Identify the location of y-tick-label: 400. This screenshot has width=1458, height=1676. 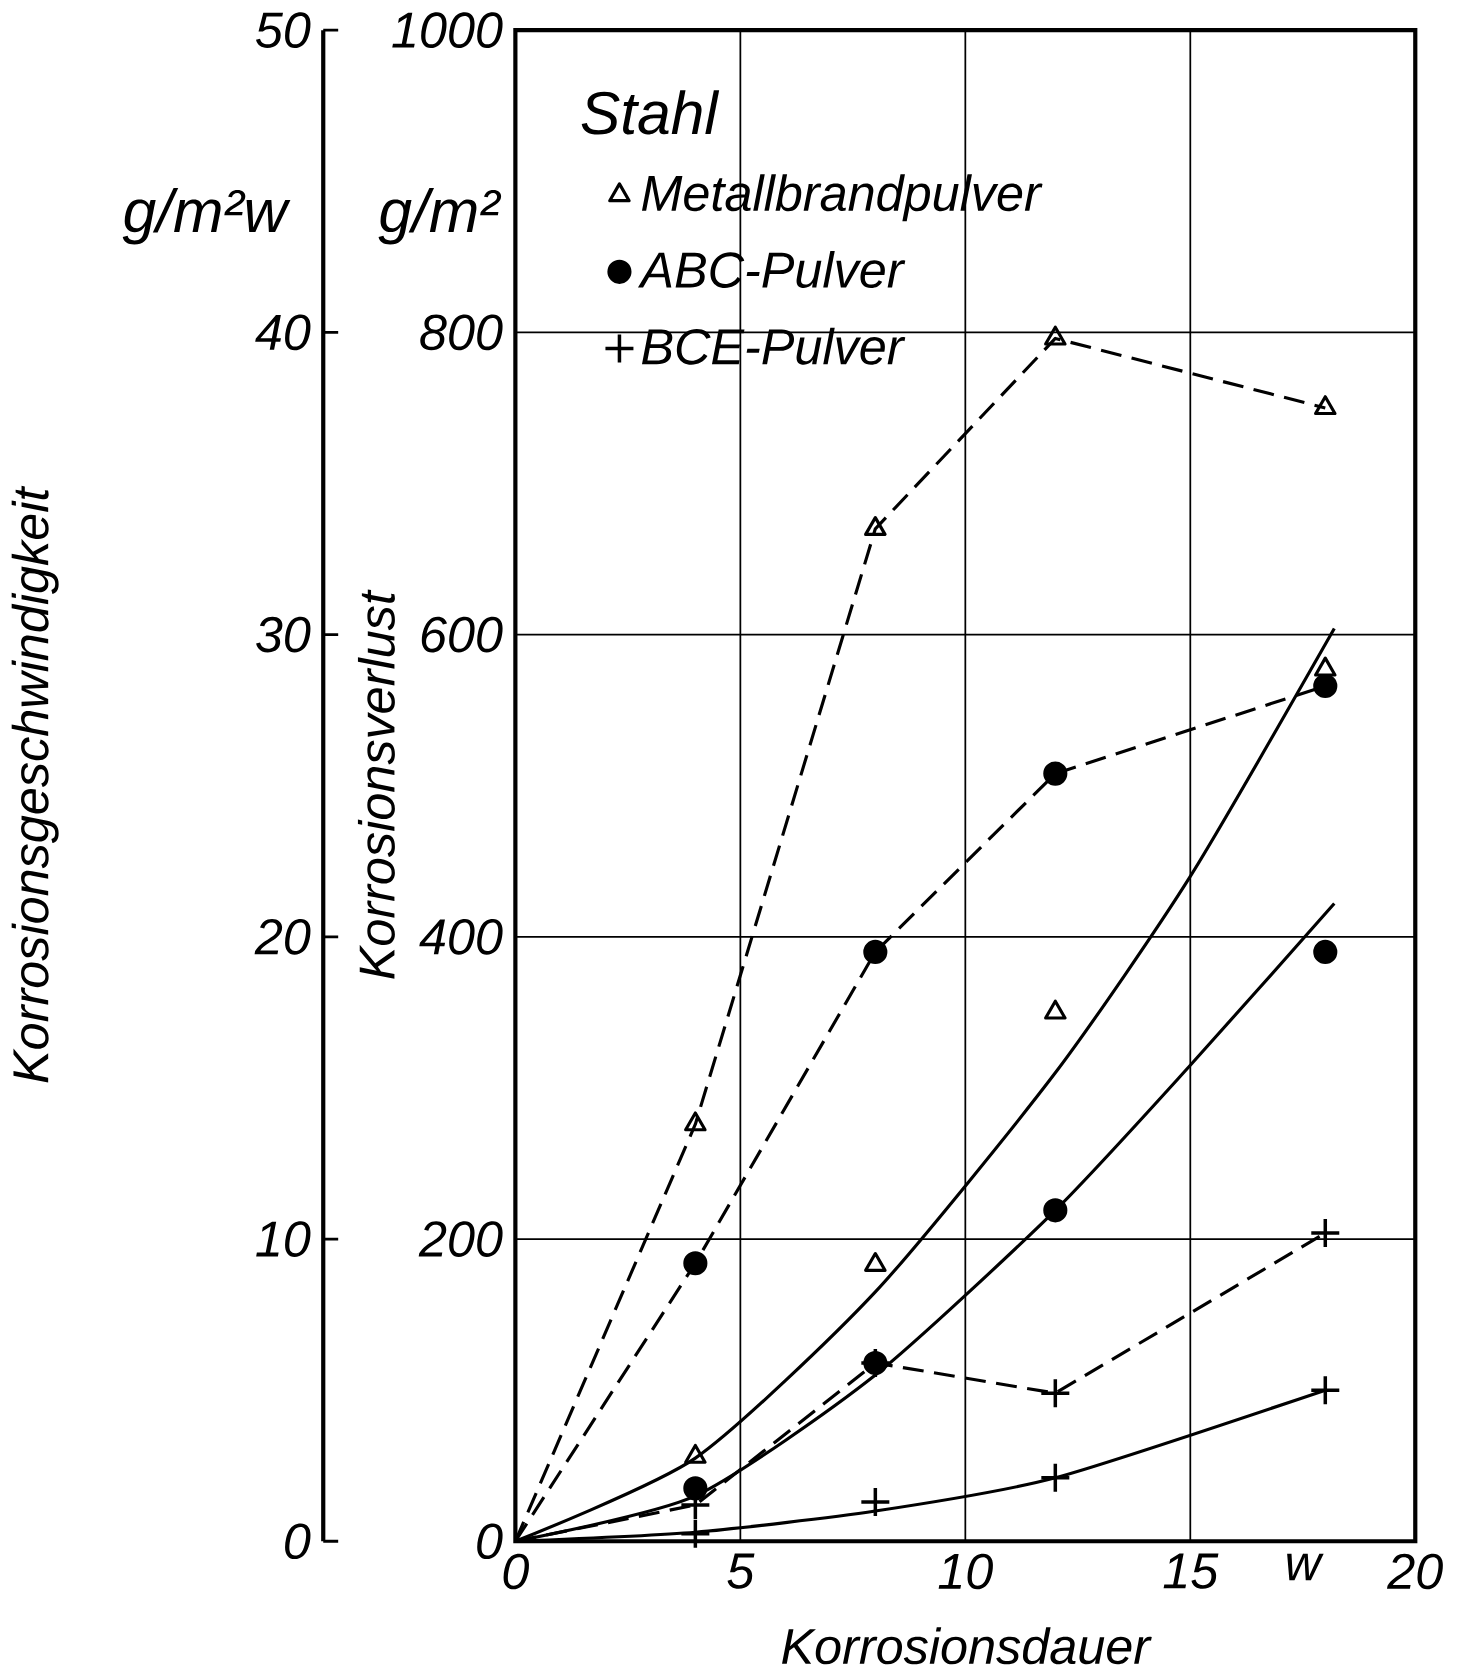
(461, 936).